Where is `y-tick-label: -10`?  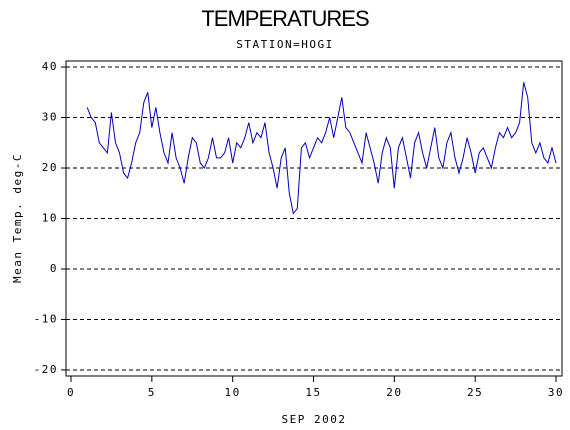
y-tick-label: -10 is located at coordinates (46, 318).